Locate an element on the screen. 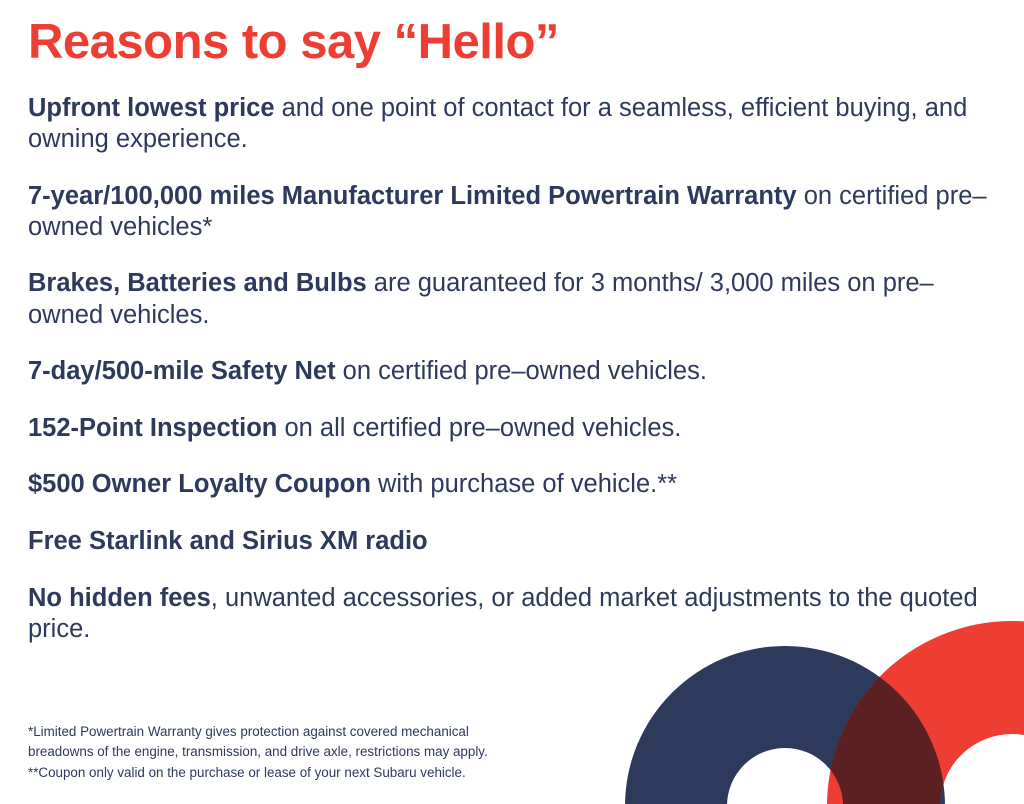 This screenshot has width=1024, height=804. reason-bold-lead: $500 Owner Loyalty Coupon is located at coordinates (199, 484).